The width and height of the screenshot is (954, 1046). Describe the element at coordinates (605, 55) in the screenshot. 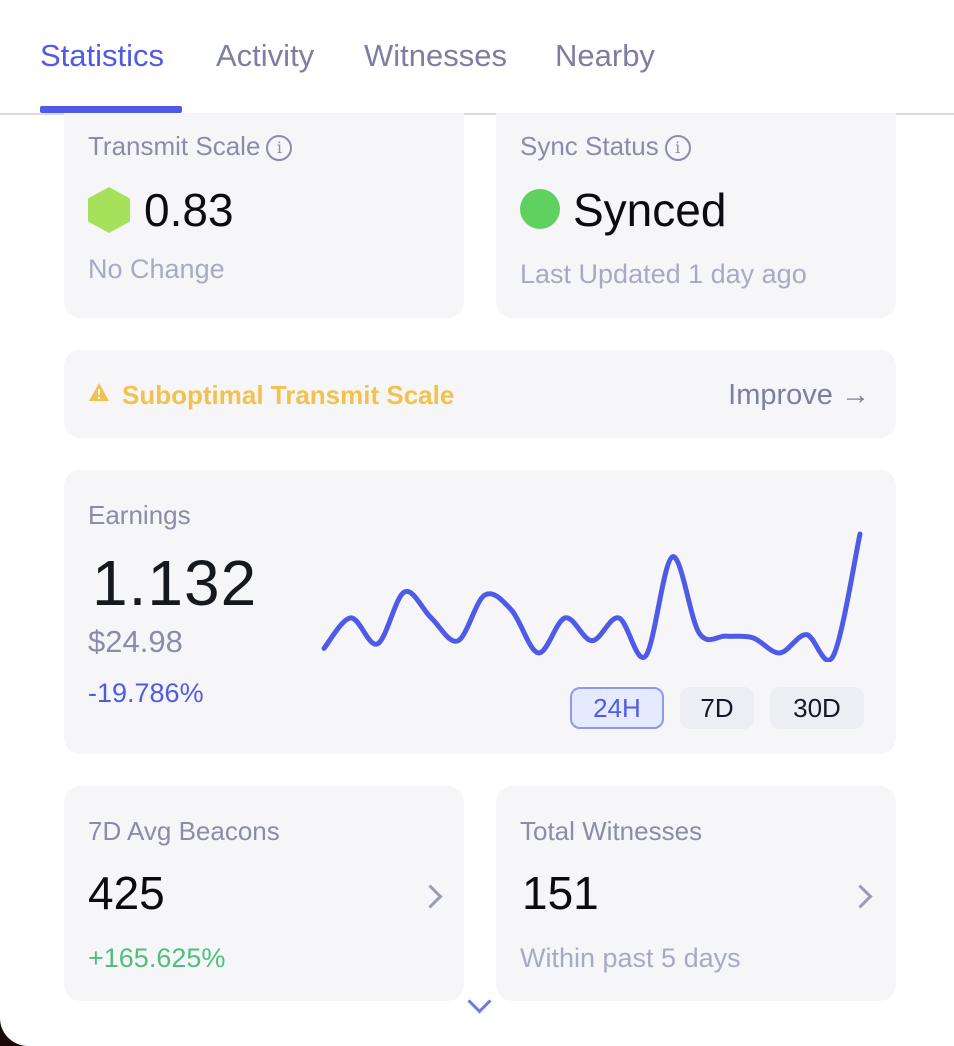

I see `tab-nearby: Nearby` at that location.